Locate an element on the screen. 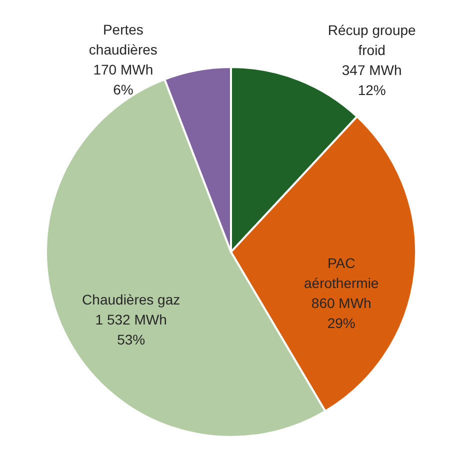 The width and height of the screenshot is (472, 460). slice-label: Pertes chaudières is located at coordinates (123, 39).